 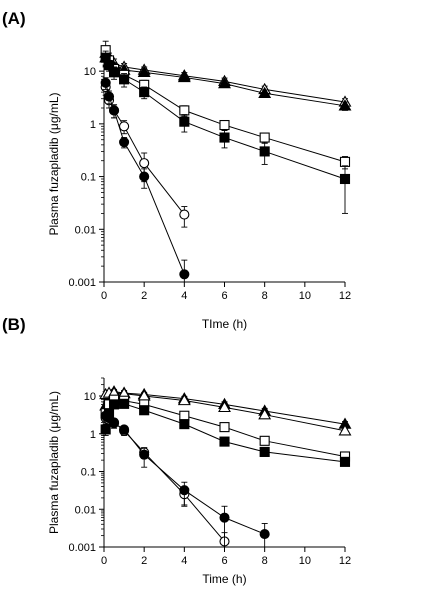 What do you see at coordinates (224, 324) in the screenshot?
I see `x-axis-title: TIme (h)` at bounding box center [224, 324].